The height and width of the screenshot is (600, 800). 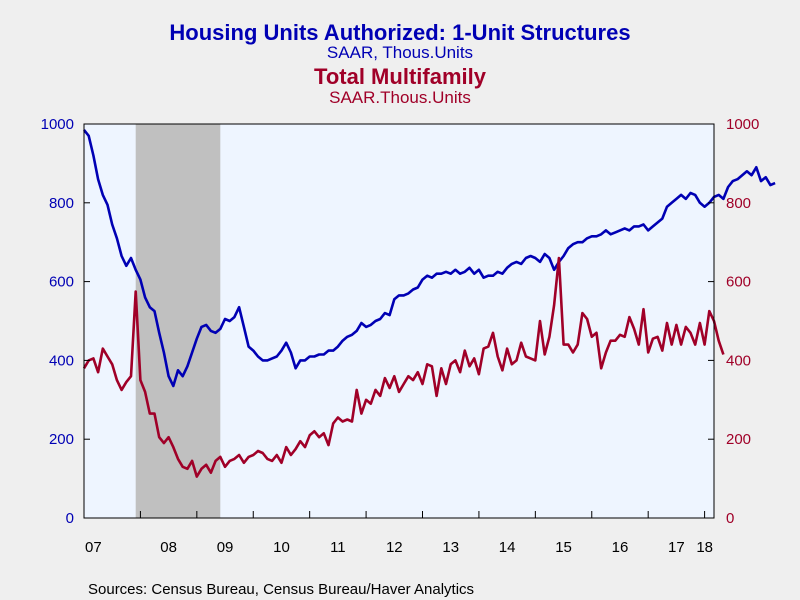 I want to click on x-tick-label: 14, so click(x=507, y=547).